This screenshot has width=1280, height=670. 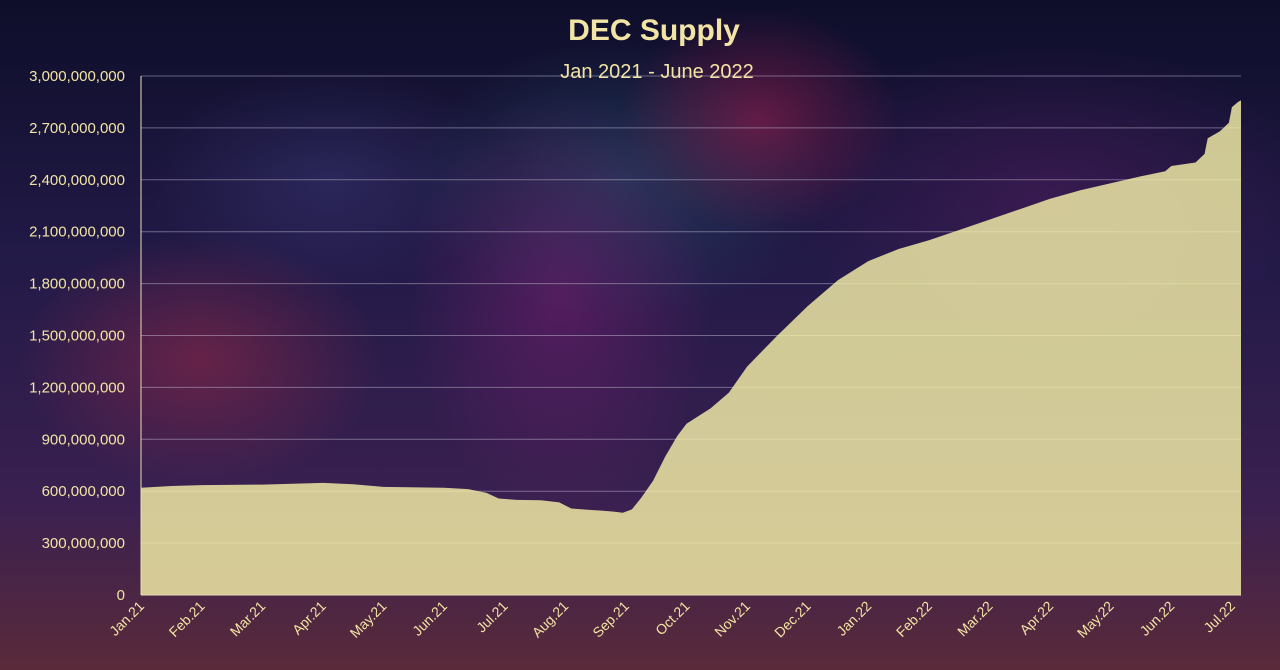 What do you see at coordinates (77, 284) in the screenshot?
I see `y-tick-label: 1,800,000,000` at bounding box center [77, 284].